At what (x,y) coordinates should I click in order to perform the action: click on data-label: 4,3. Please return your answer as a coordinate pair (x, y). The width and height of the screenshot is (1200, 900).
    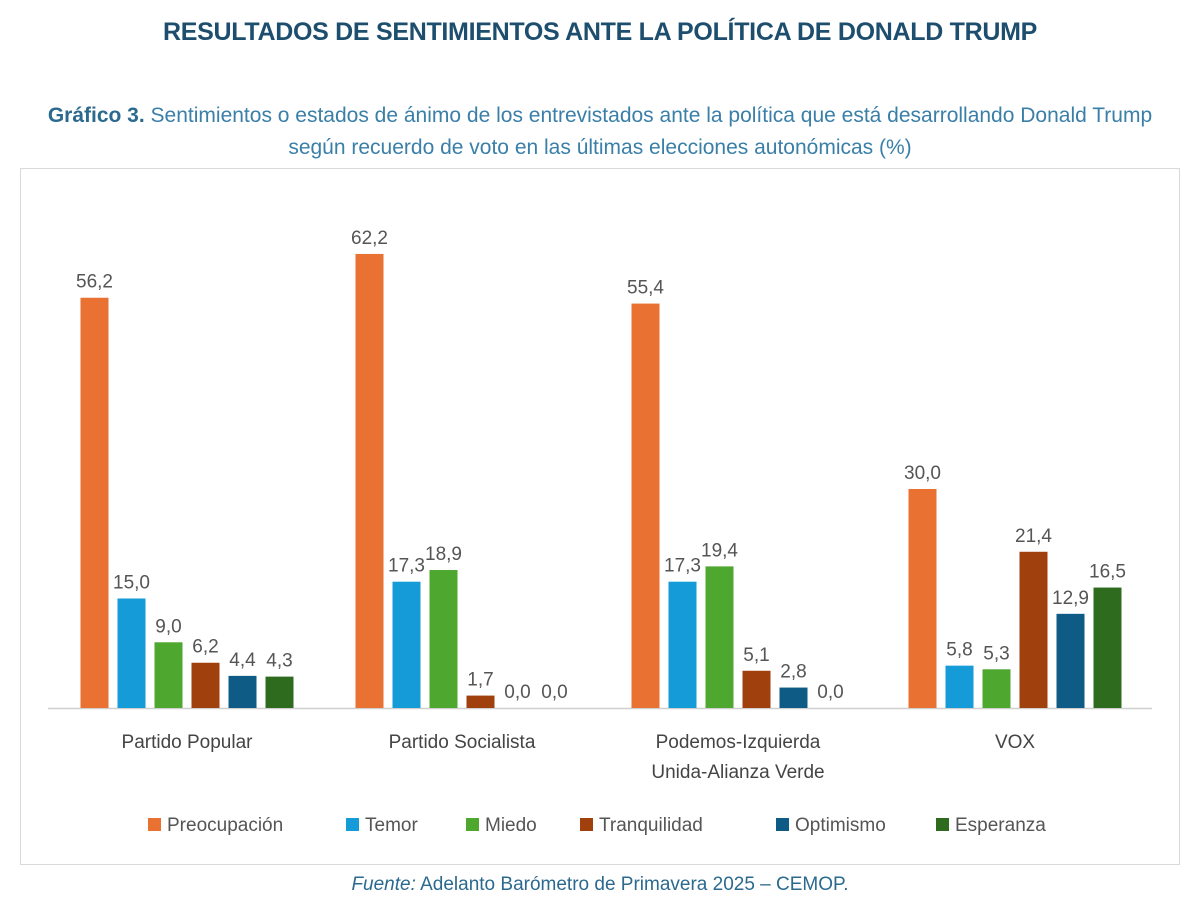
    Looking at the image, I should click on (279, 661).